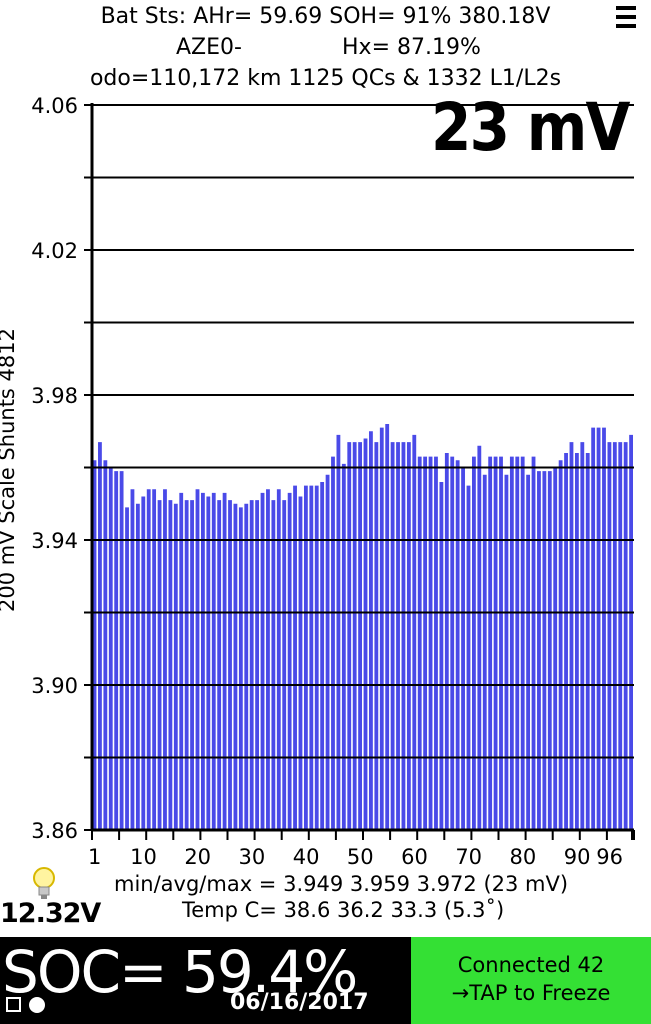 The height and width of the screenshot is (1024, 651). Describe the element at coordinates (28, 1007) in the screenshot. I see `page-dots-icon` at that location.